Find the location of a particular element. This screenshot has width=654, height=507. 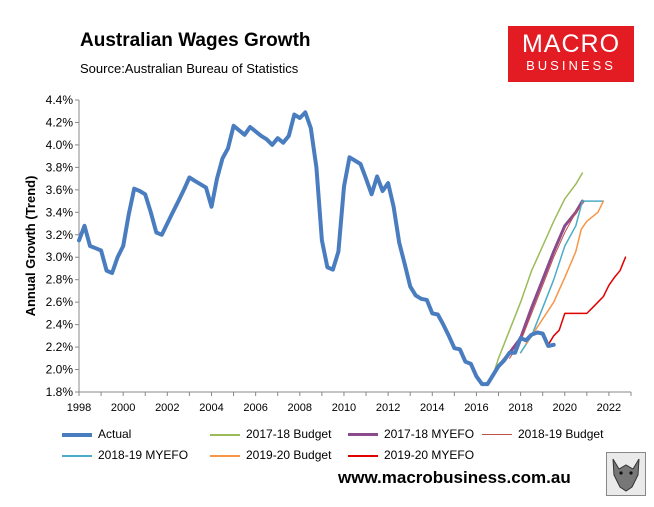

series-line-2017-18-budget is located at coordinates (538, 274).